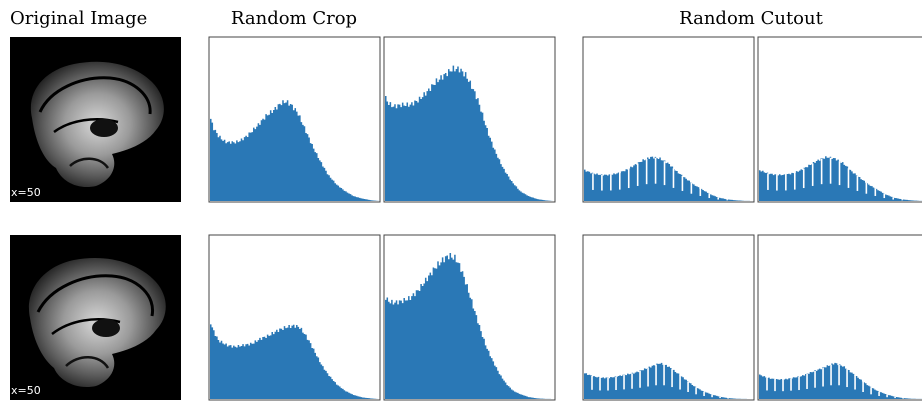  What do you see at coordinates (95, 317) in the screenshot?
I see `brain-image-row2: x=50` at bounding box center [95, 317].